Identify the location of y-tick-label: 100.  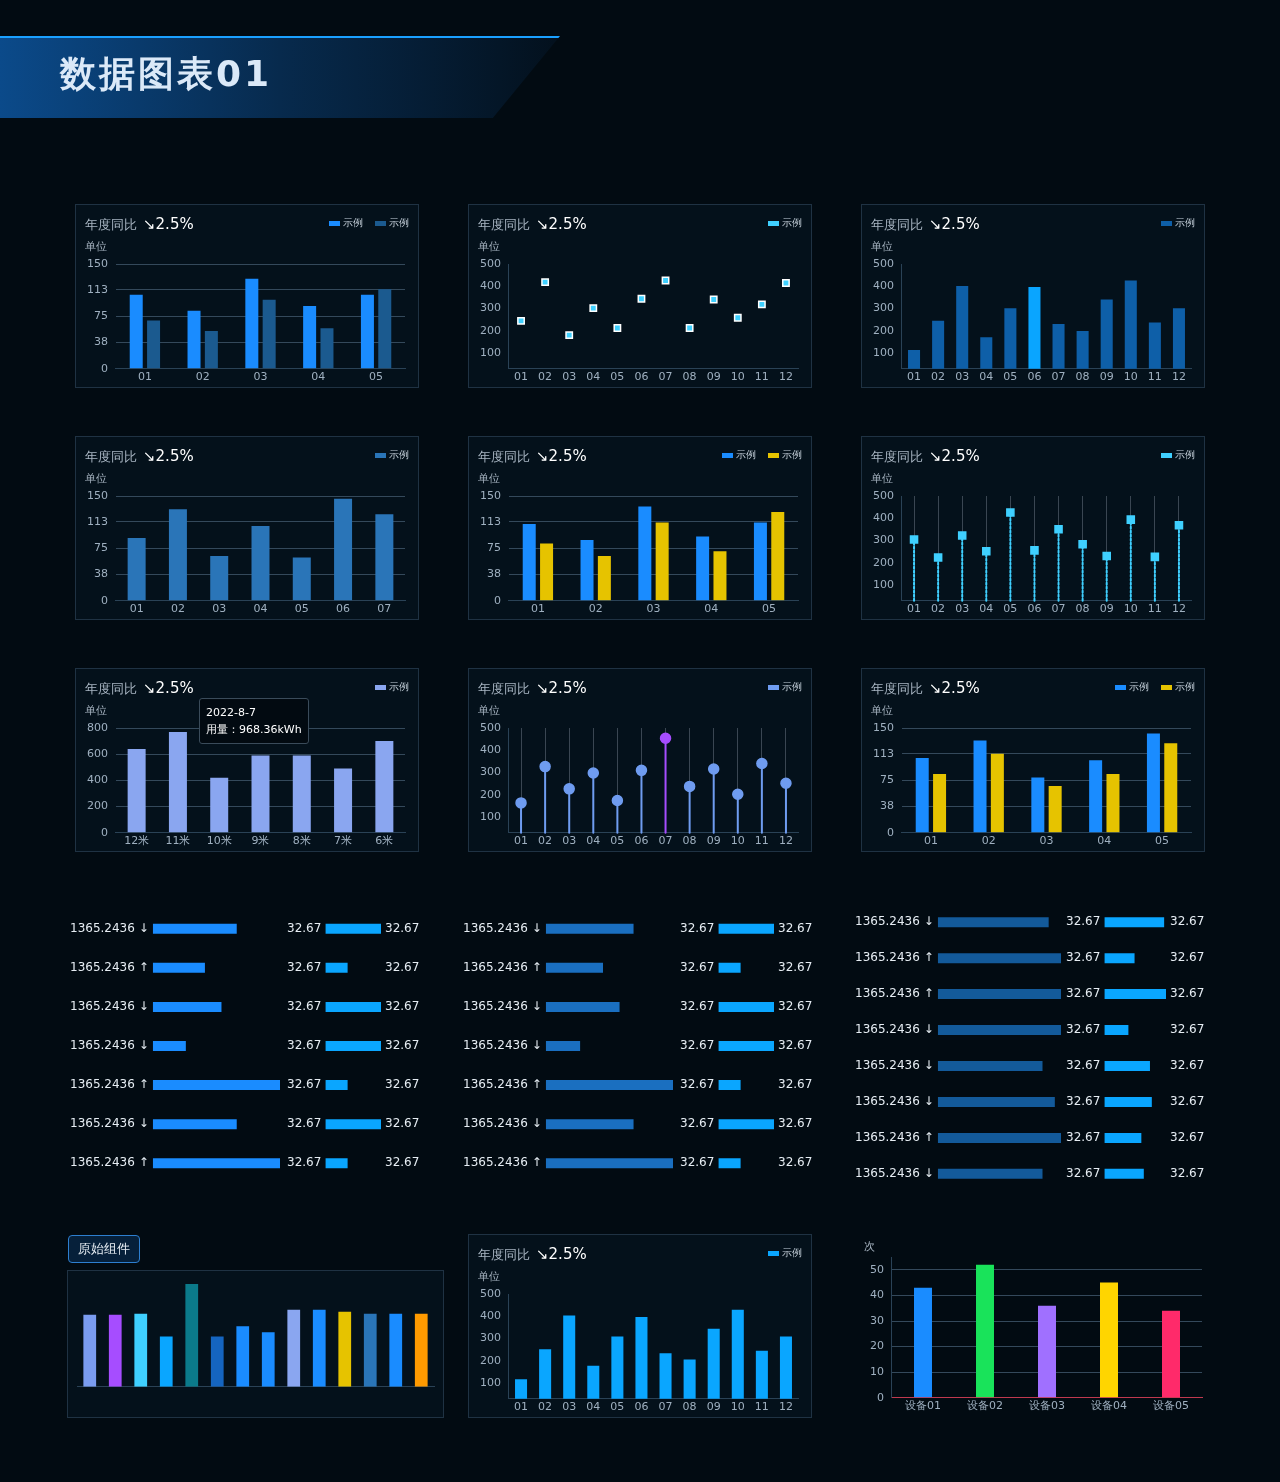
(490, 817).